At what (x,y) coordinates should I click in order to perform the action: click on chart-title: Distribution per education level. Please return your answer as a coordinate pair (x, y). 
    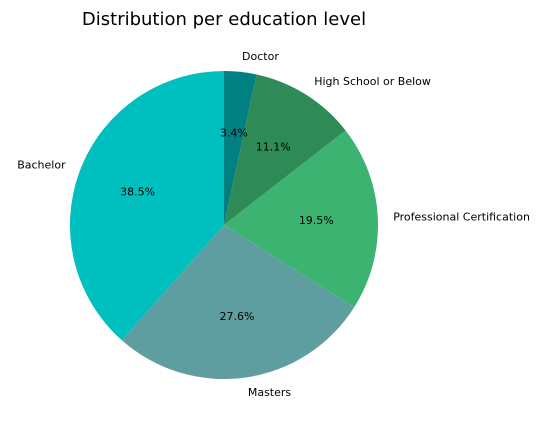
    Looking at the image, I should click on (224, 19).